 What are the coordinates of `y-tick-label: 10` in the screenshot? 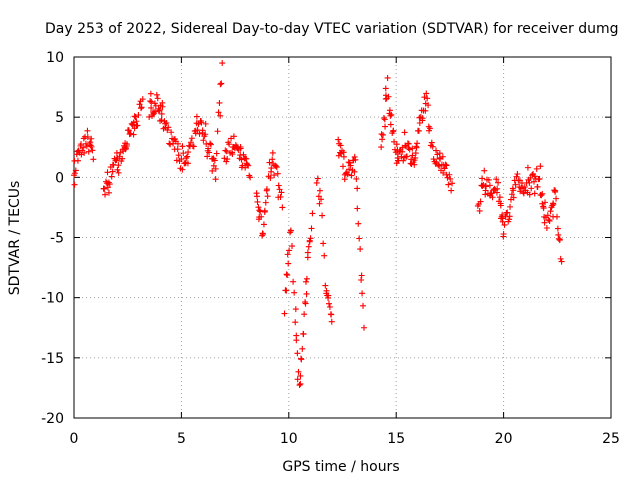 It's located at (55, 58).